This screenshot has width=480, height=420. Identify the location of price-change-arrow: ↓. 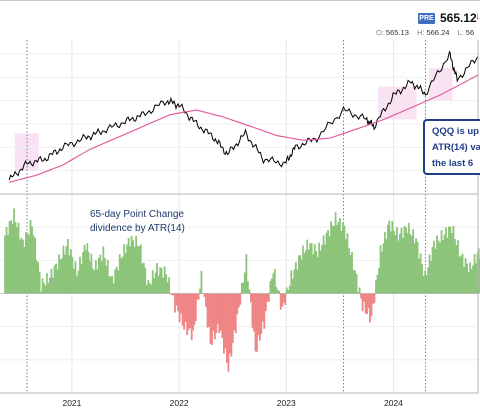
(477, 16).